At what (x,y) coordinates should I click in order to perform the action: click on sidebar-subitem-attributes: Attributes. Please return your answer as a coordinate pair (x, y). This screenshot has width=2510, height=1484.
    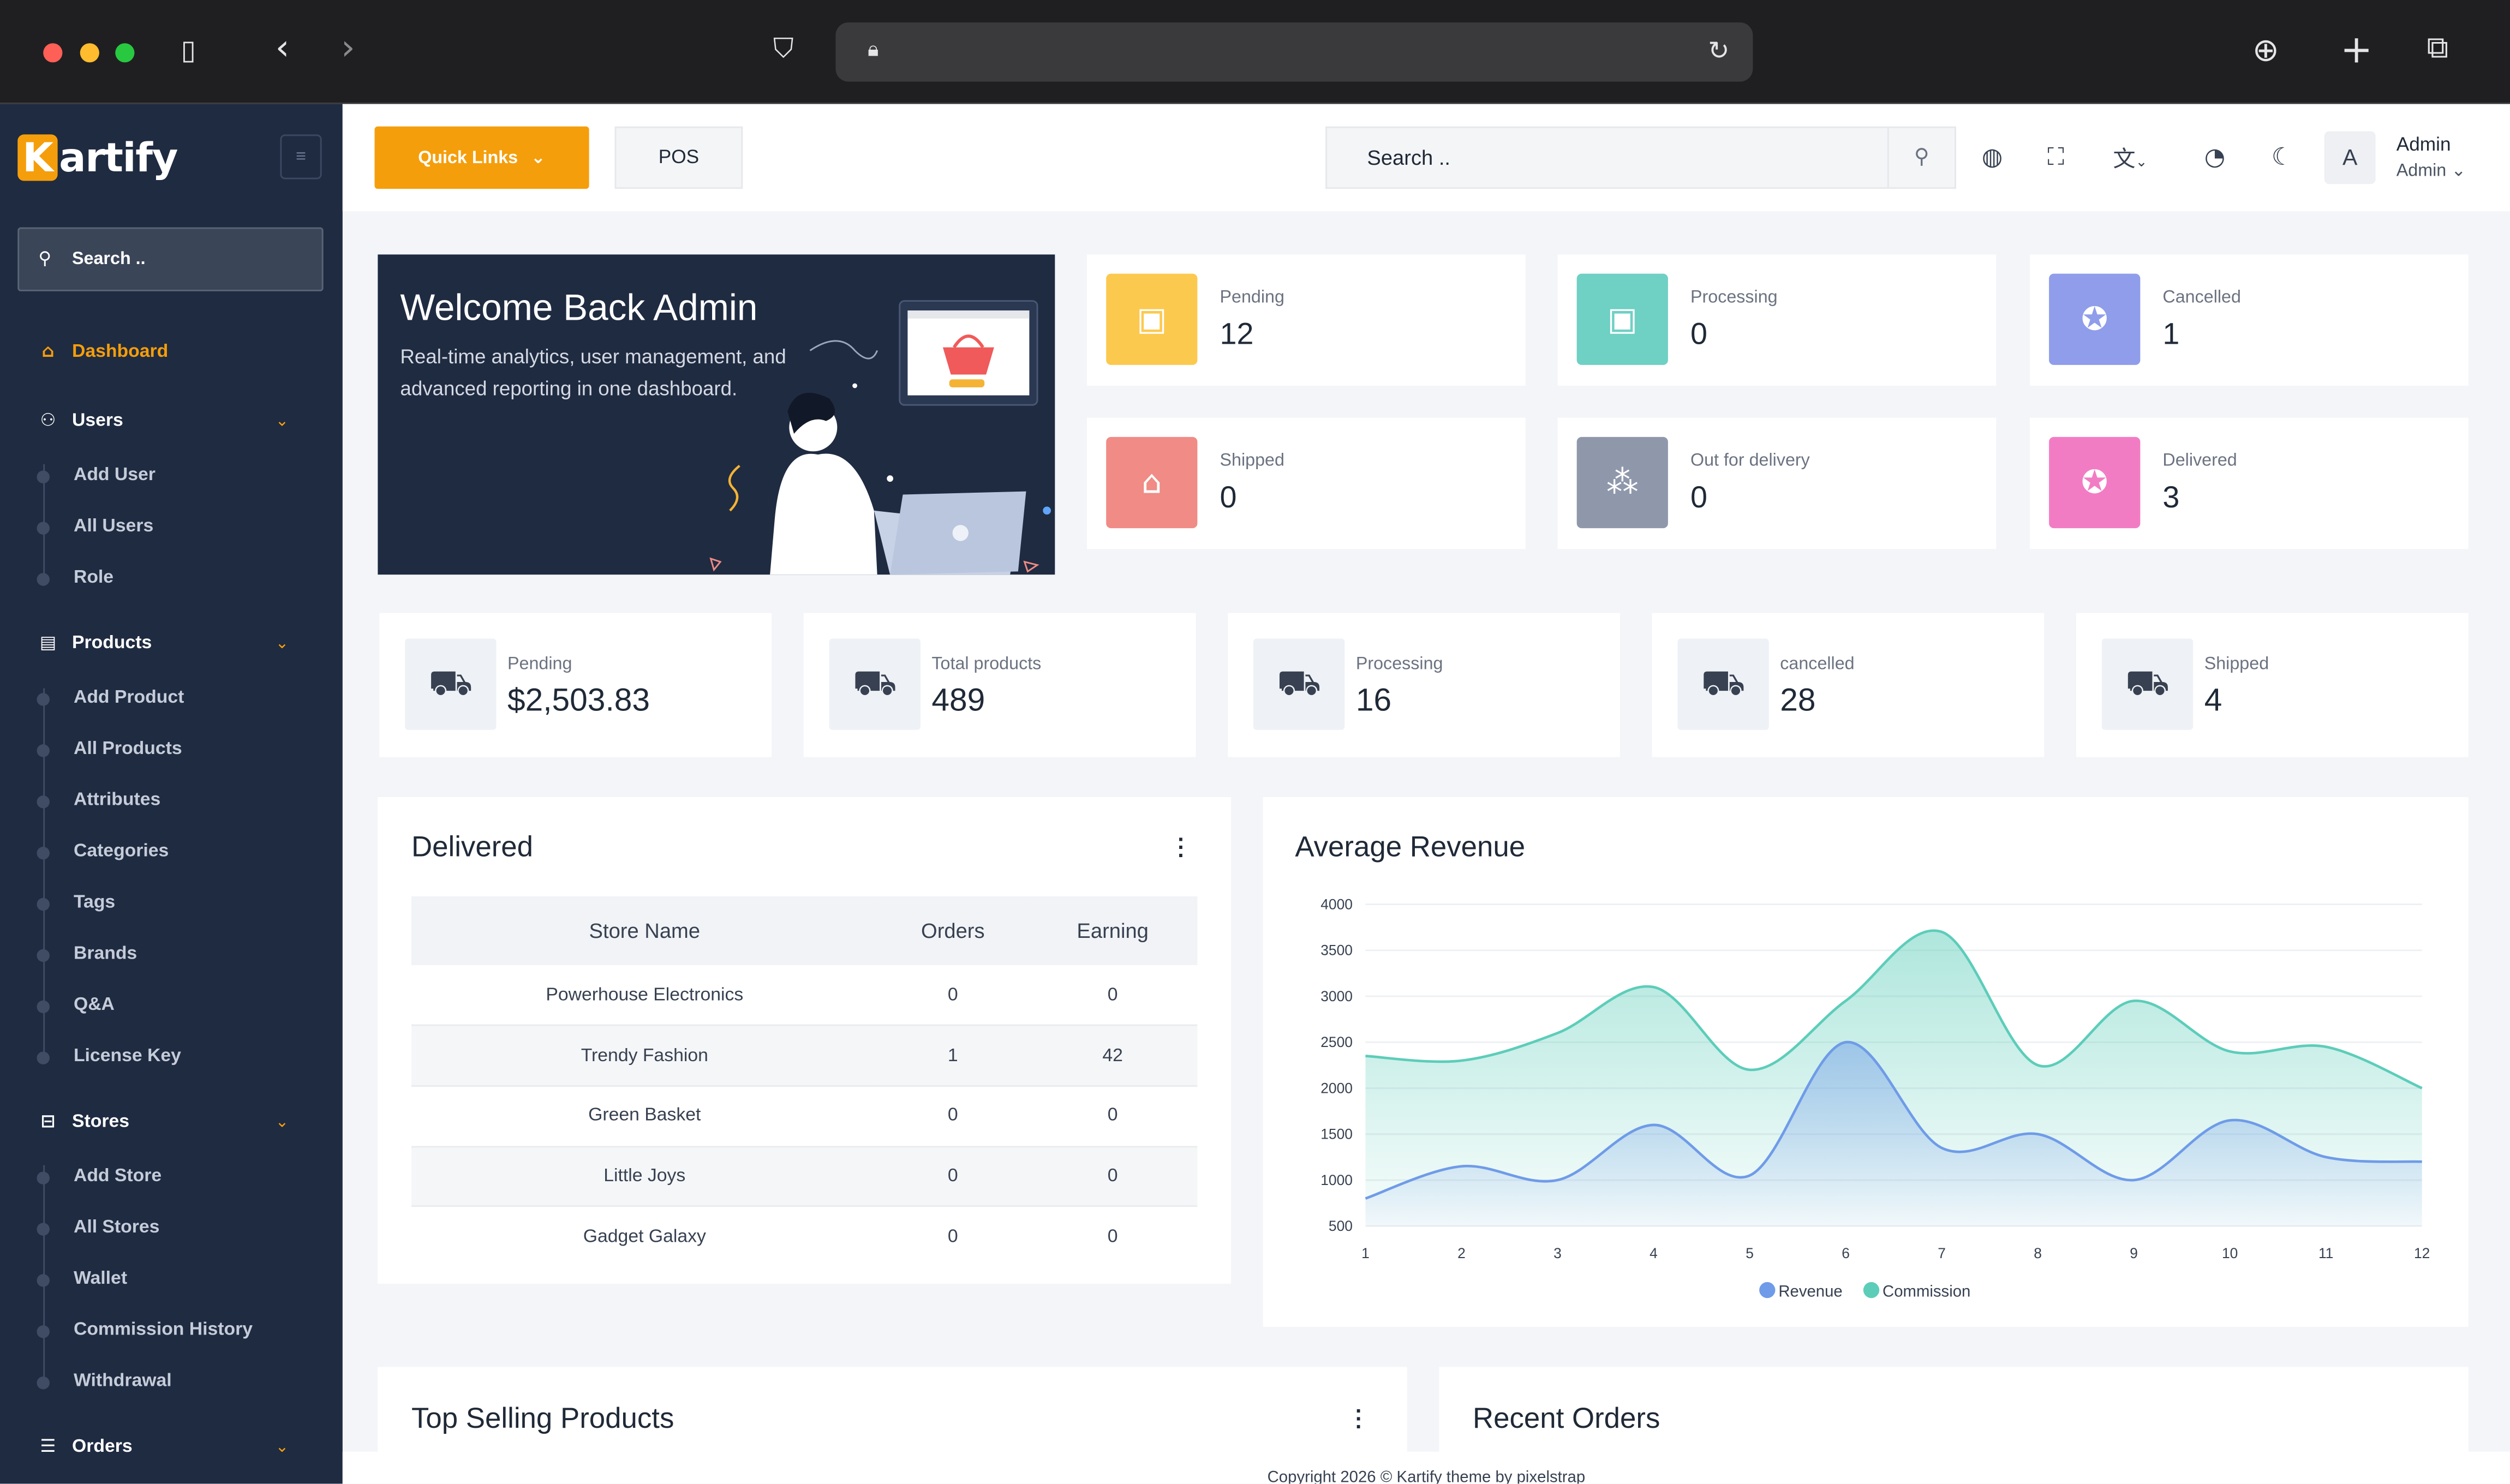
    Looking at the image, I should click on (117, 800).